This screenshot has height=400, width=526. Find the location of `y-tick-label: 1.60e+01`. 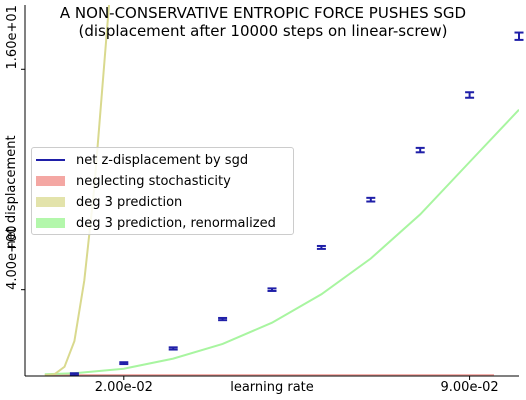

y-tick-label: 1.60e+01 is located at coordinates (12, 37).